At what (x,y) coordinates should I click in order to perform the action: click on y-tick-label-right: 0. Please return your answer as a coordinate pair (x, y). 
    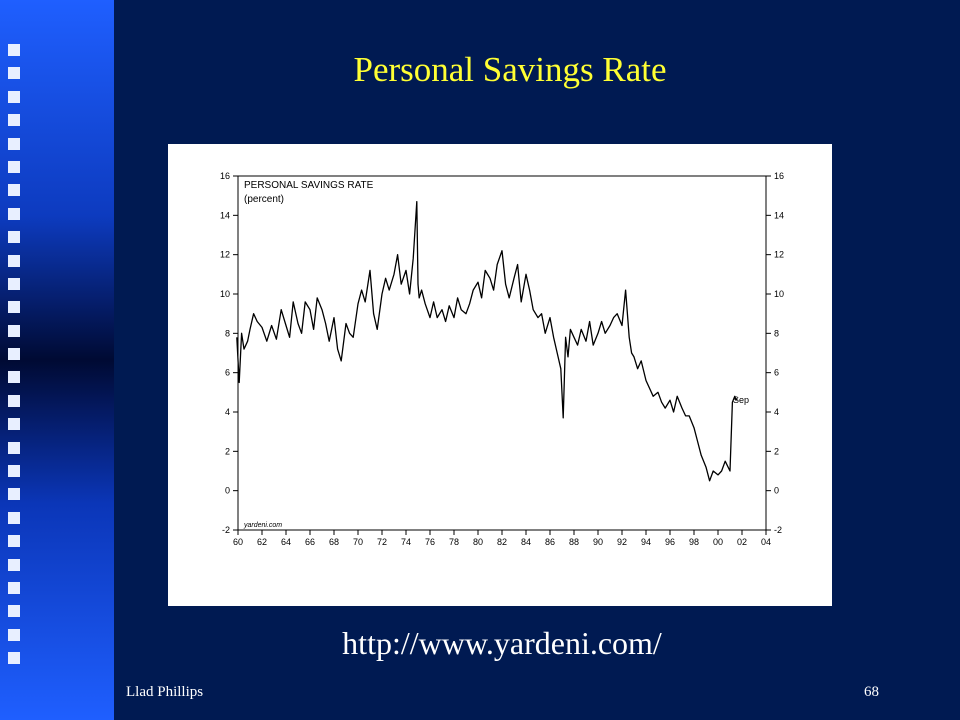
    Looking at the image, I should click on (776, 491).